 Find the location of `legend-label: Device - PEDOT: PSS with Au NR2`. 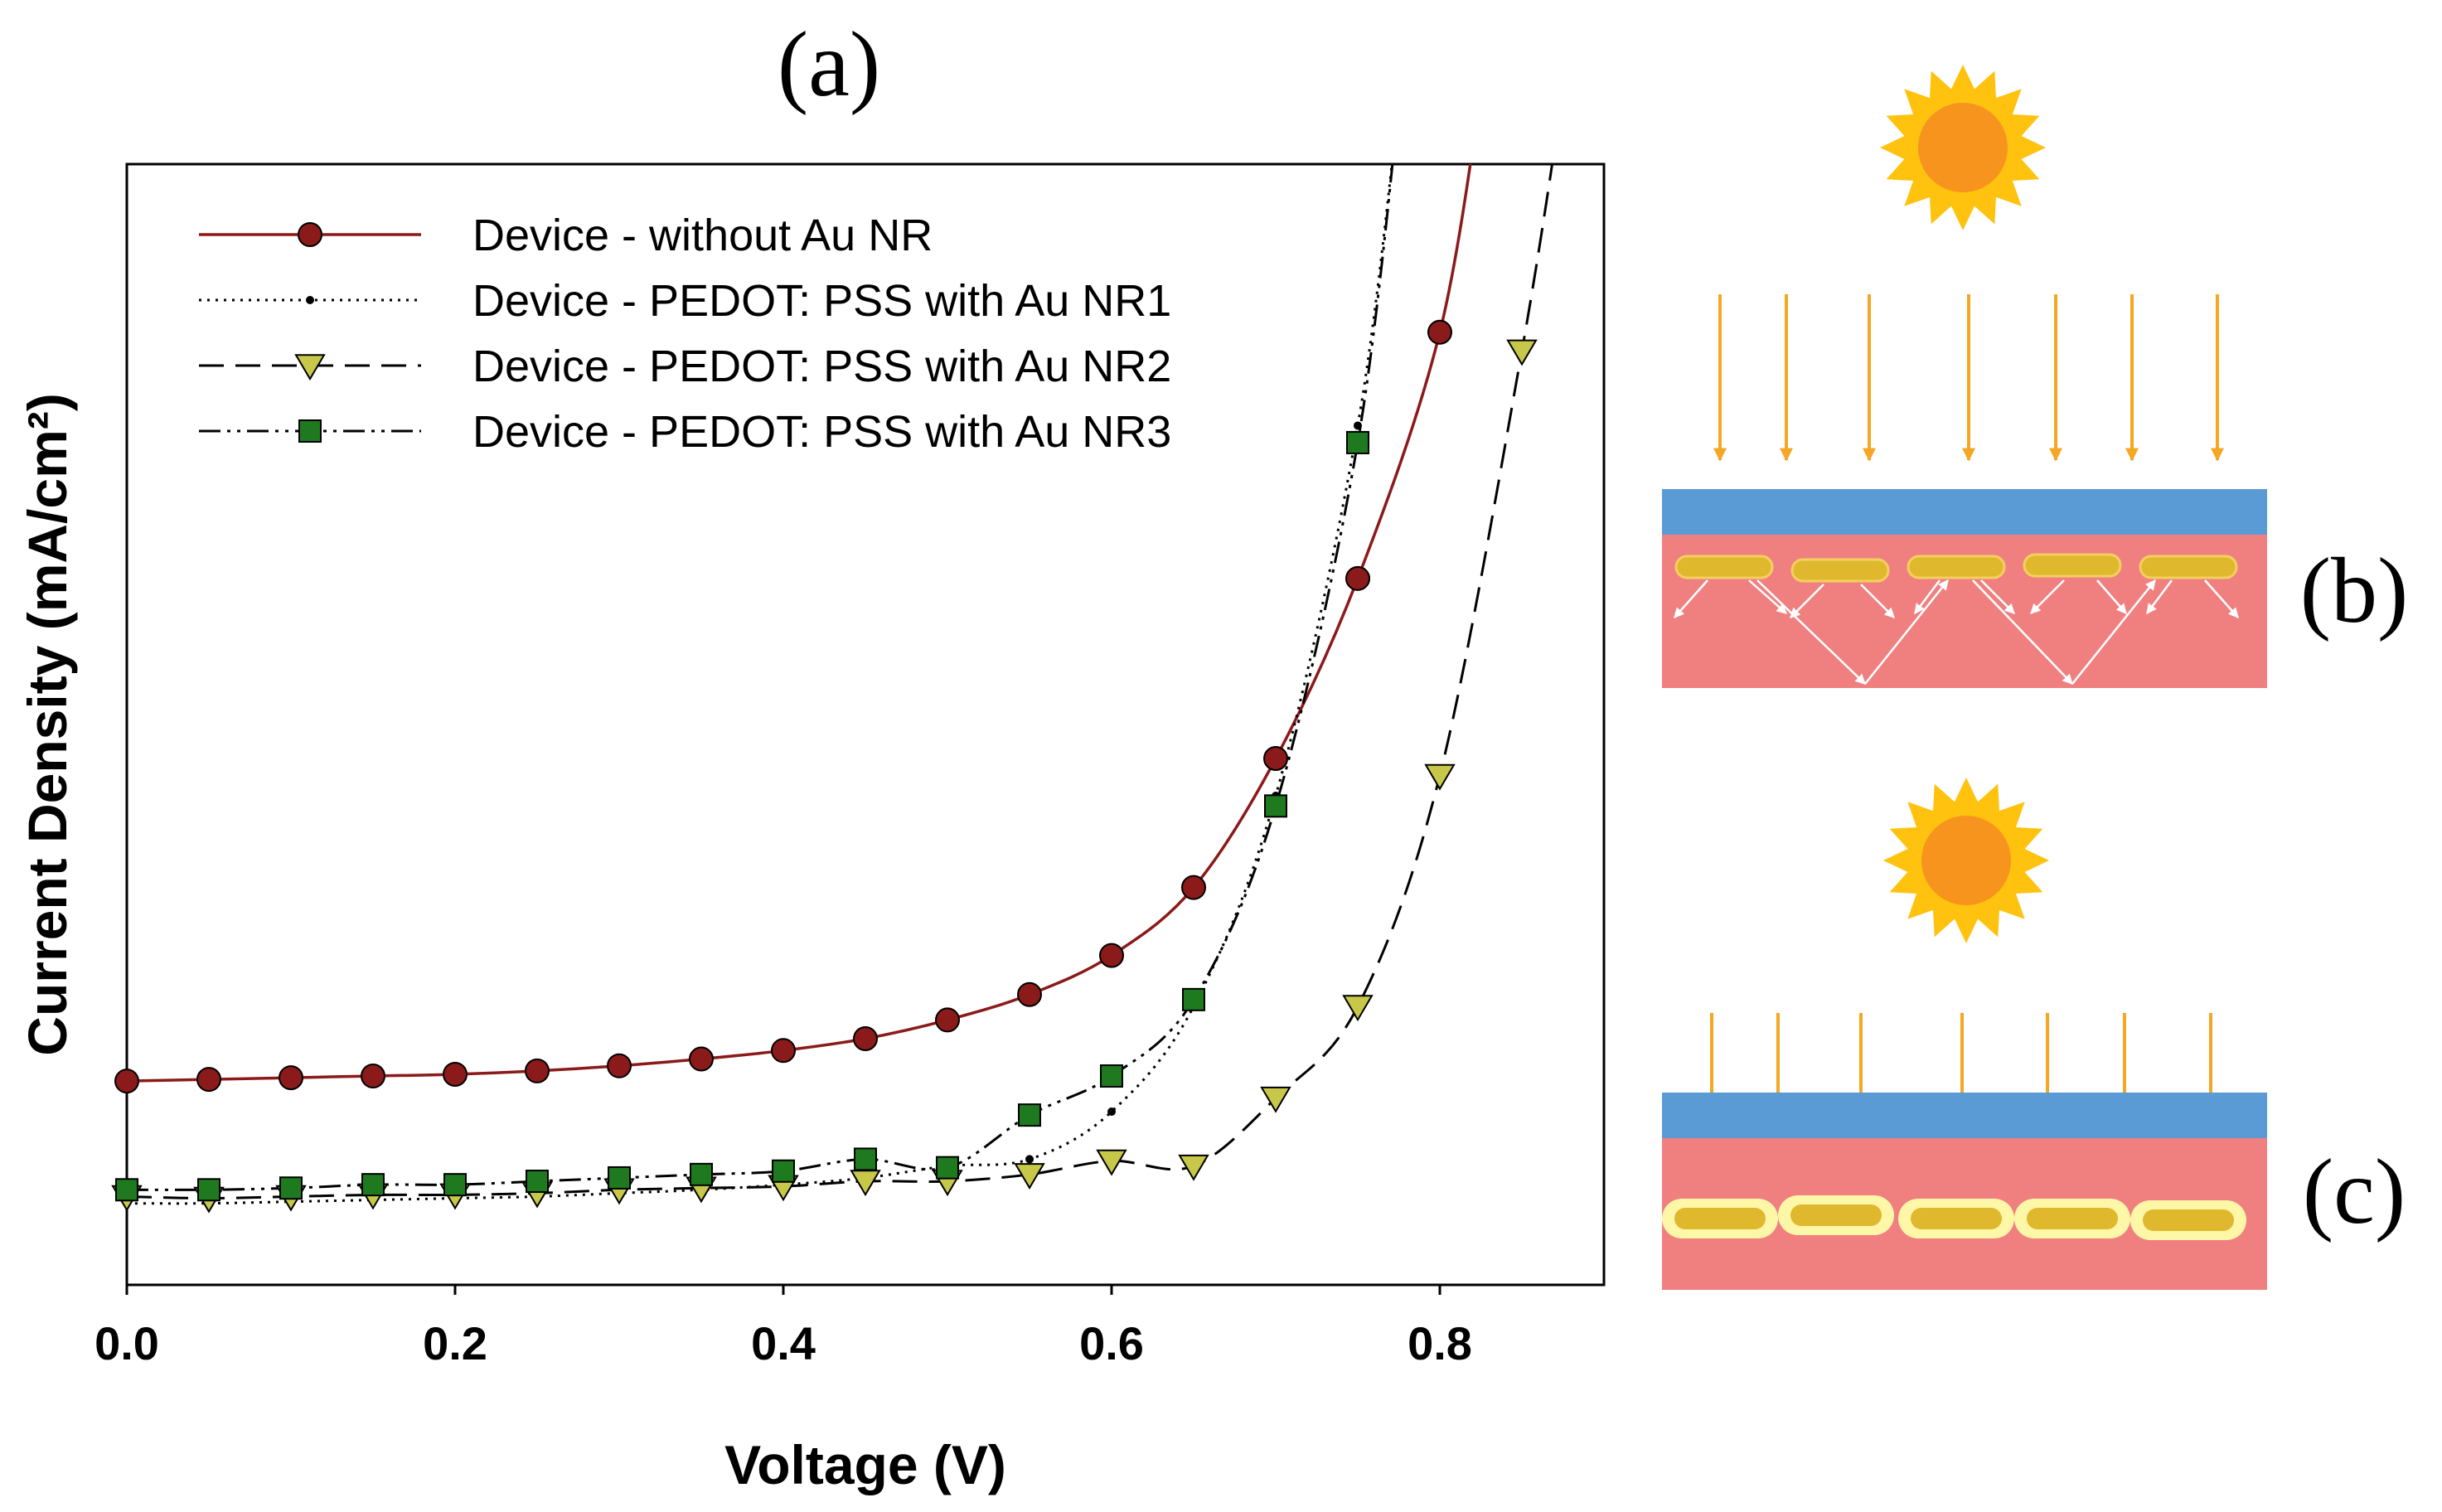

legend-label: Device - PEDOT: PSS with Au NR2 is located at coordinates (821, 366).